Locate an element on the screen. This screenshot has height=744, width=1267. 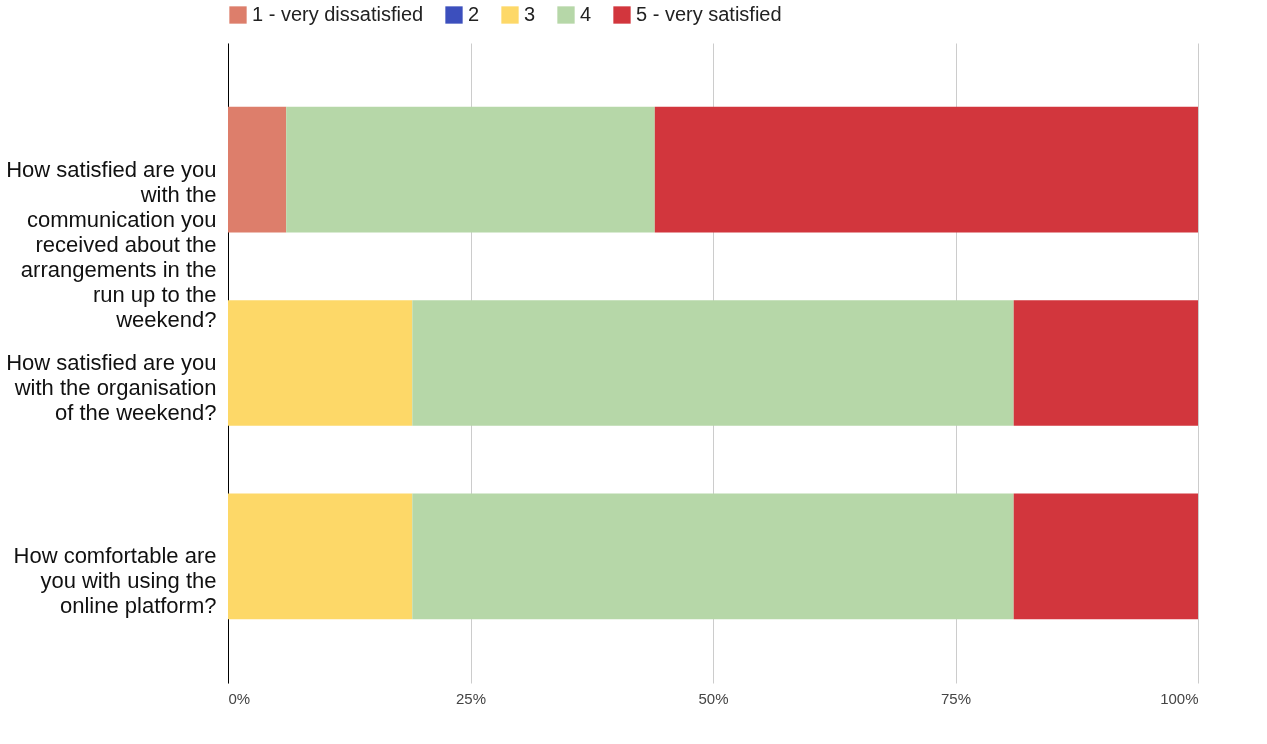
x-tick-label: 25% is located at coordinates (471, 698).